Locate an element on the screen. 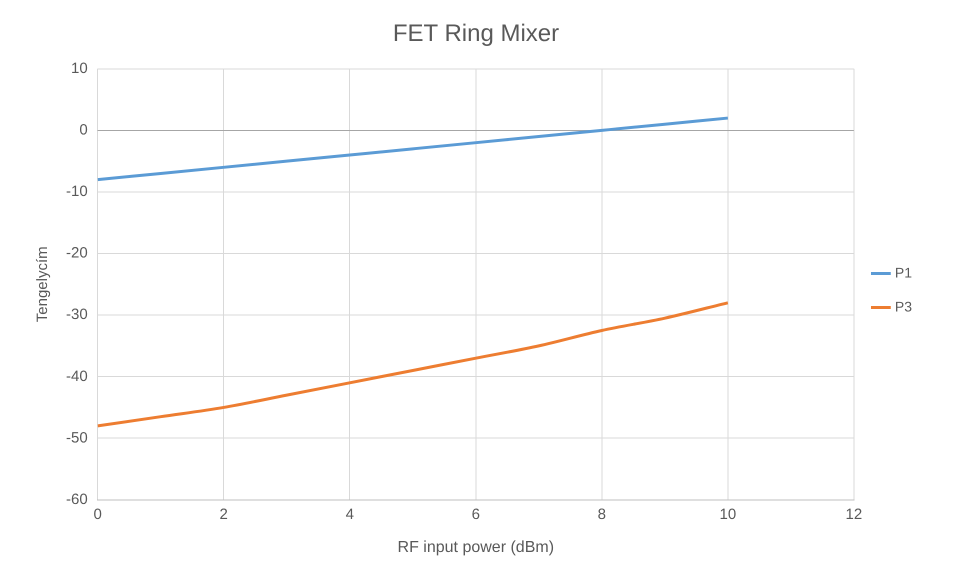 This screenshot has width=962, height=581. x-tick-label: 10 is located at coordinates (728, 514).